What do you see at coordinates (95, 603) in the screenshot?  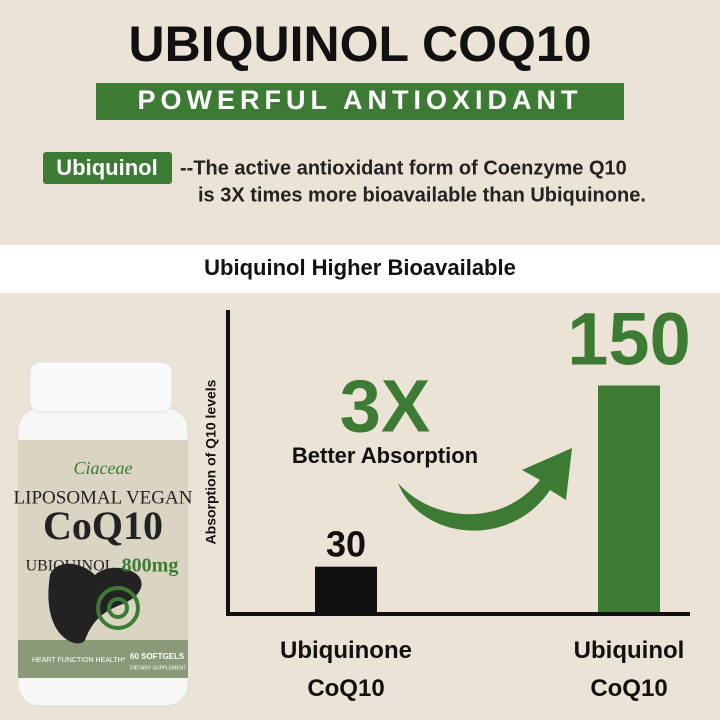 I see `heart-icon` at bounding box center [95, 603].